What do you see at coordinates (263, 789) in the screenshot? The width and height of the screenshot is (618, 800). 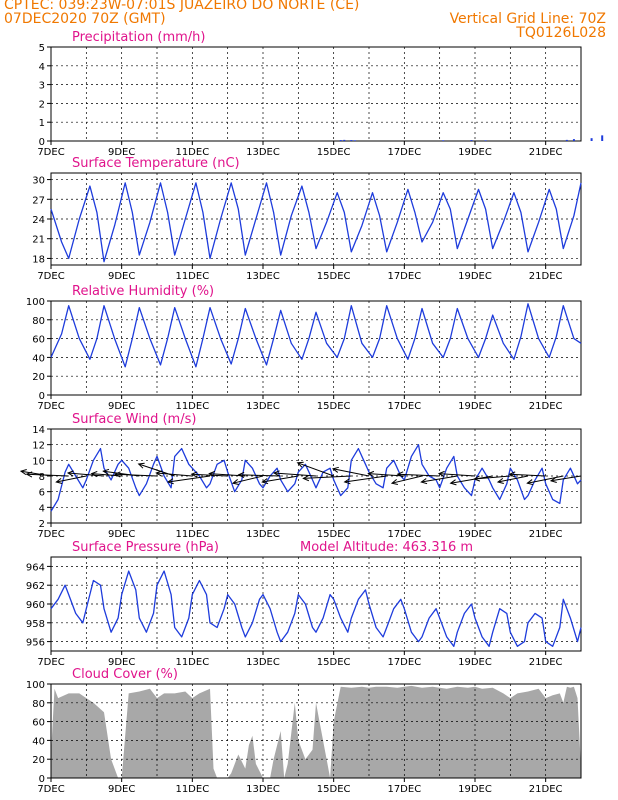 I see `cloud-xtick-label: 13DEC` at bounding box center [263, 789].